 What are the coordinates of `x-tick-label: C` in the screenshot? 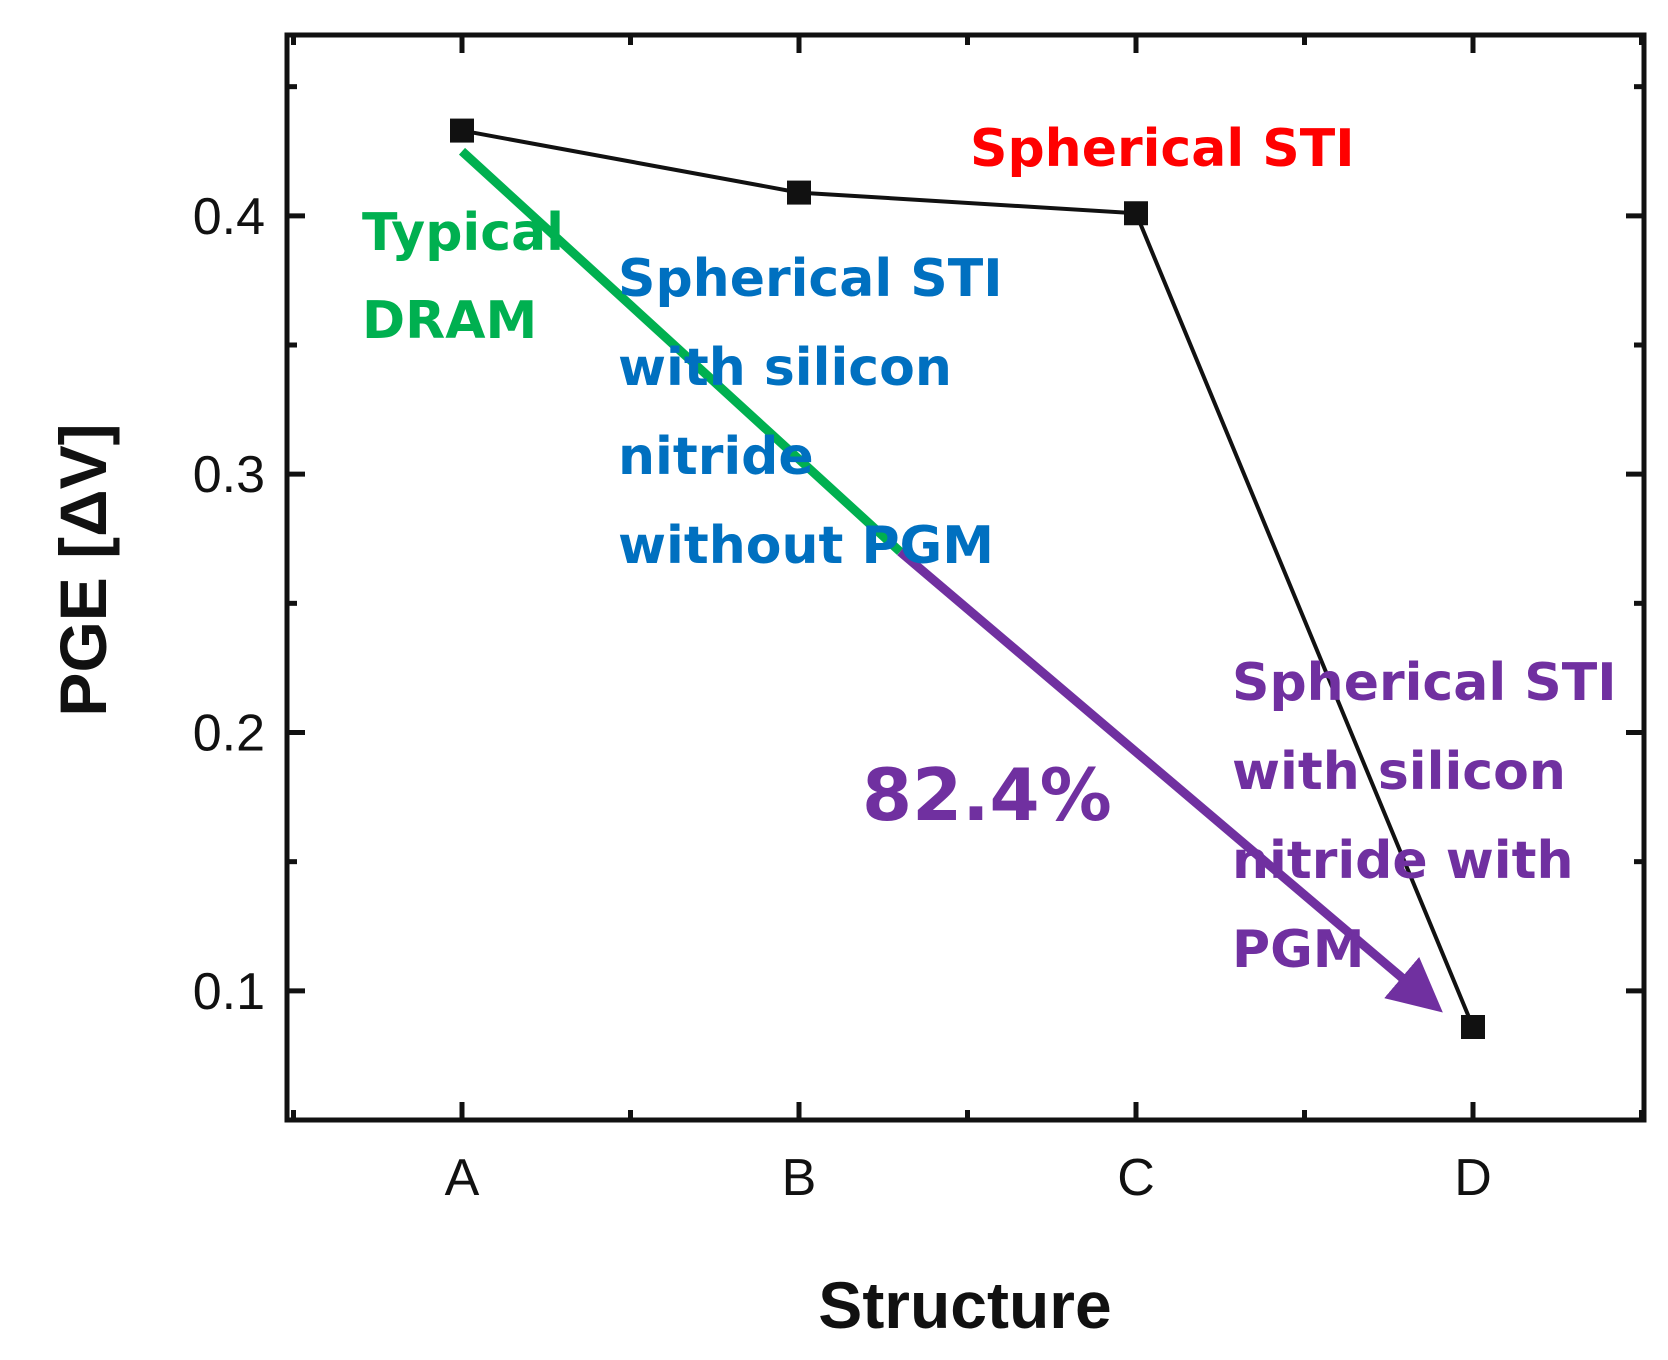 It's located at (1136, 1178).